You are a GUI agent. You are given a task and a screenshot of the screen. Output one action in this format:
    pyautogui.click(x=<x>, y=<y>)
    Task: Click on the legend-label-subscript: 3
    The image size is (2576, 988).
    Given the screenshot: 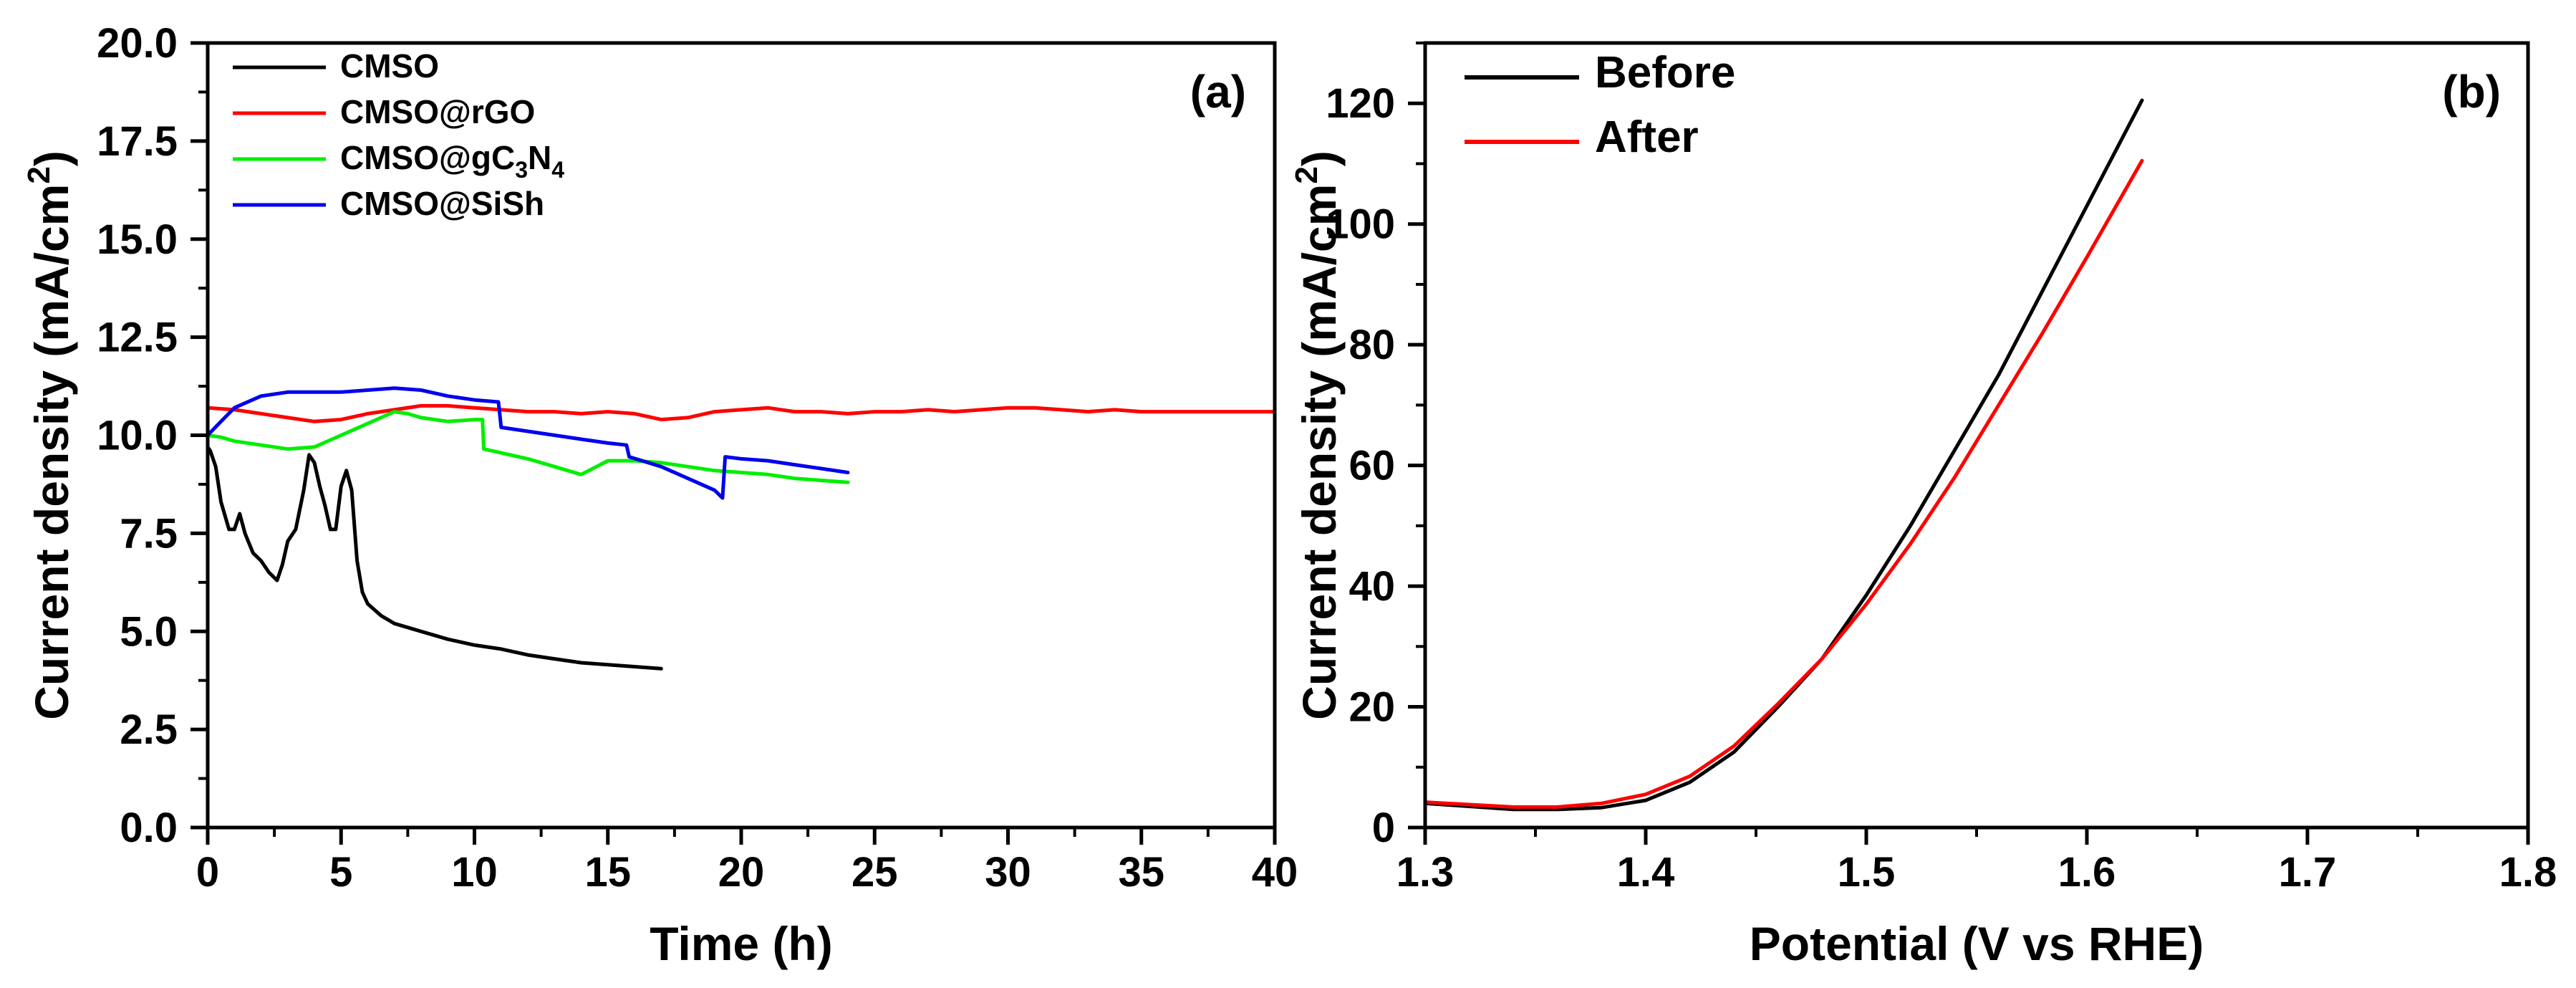 What is the action you would take?
    pyautogui.click(x=521, y=170)
    